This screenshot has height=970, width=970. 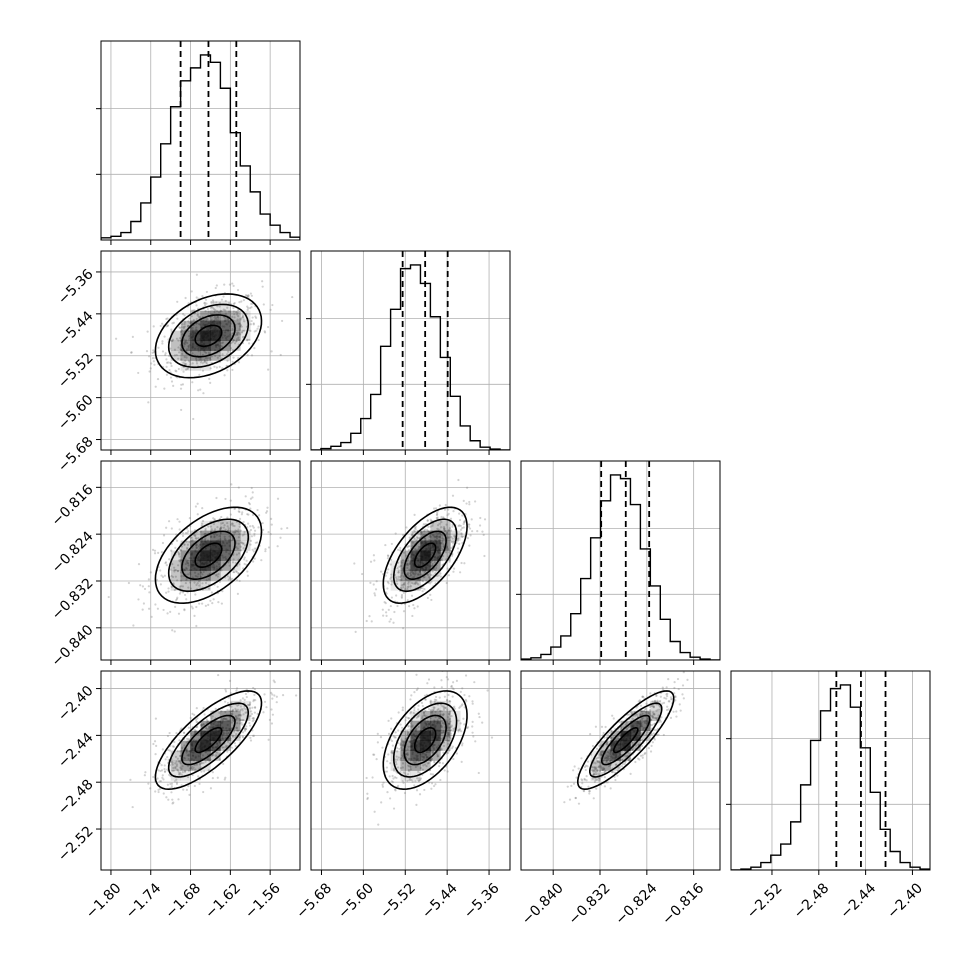 What do you see at coordinates (620, 770) in the screenshot?
I see `panel-frame` at bounding box center [620, 770].